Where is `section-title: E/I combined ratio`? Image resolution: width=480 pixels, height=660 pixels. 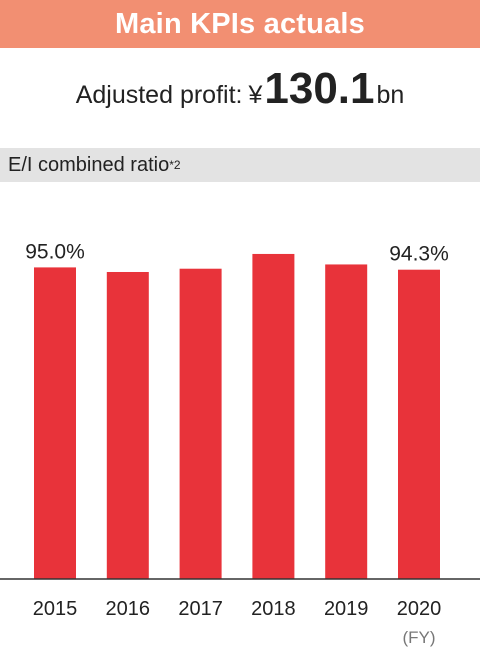
section-title: E/I combined ratio is located at coordinates (89, 164).